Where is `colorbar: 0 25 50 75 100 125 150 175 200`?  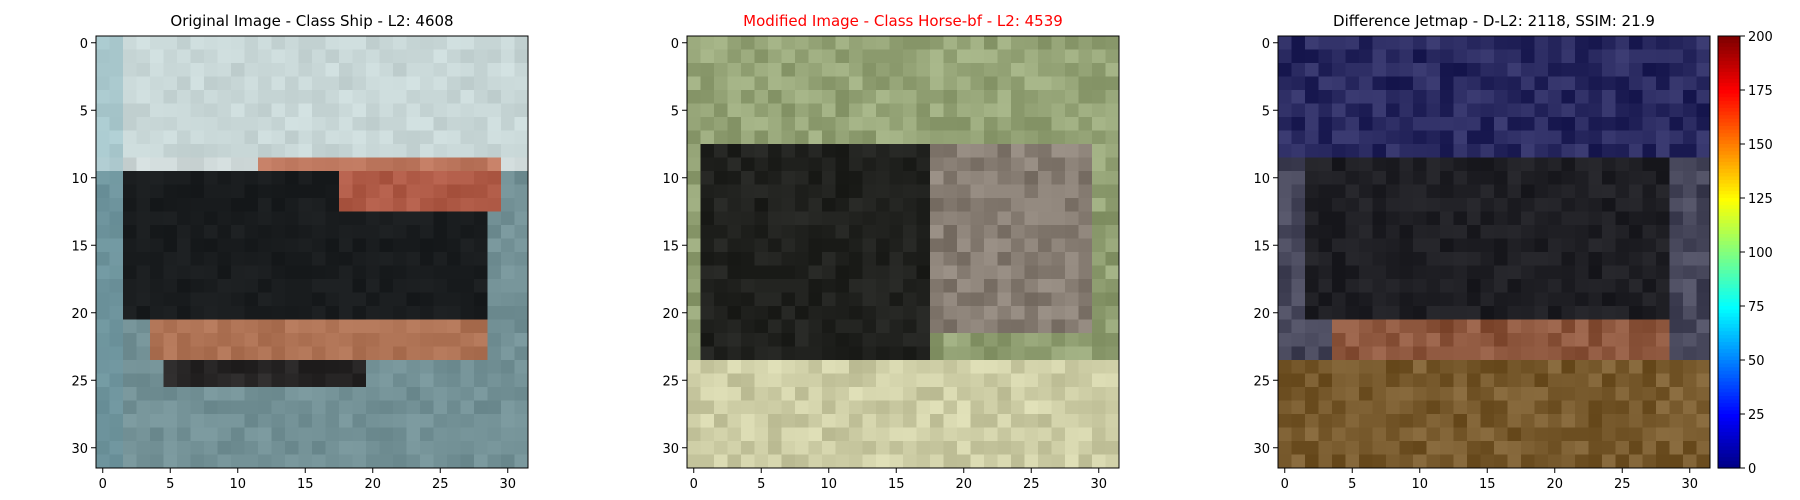 colorbar: 0 25 50 75 100 125 150 175 200 is located at coordinates (1745, 253).